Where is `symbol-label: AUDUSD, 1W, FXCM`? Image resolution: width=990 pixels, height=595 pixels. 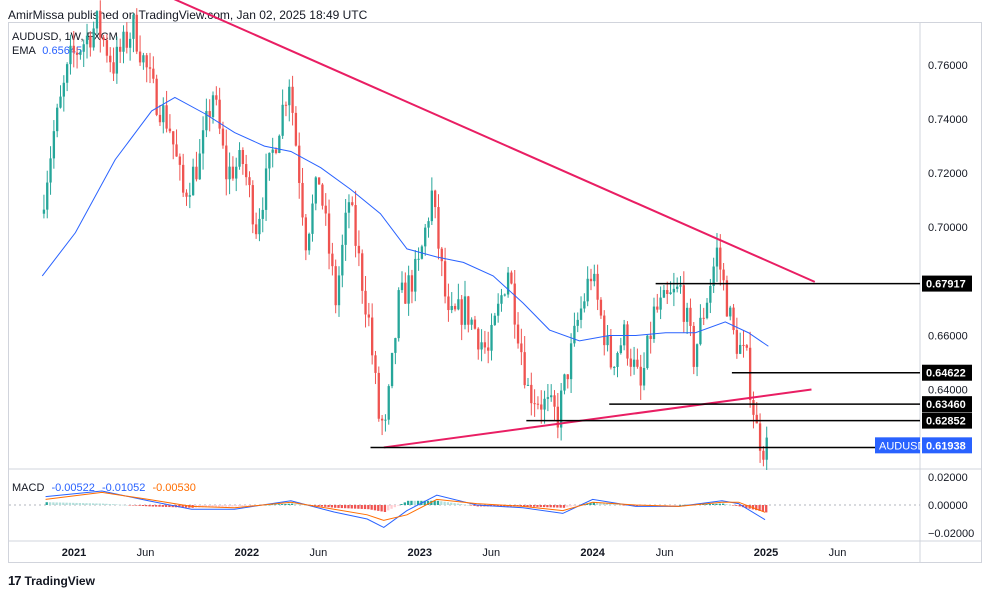
symbol-label: AUDUSD, 1W, FXCM is located at coordinates (65, 37).